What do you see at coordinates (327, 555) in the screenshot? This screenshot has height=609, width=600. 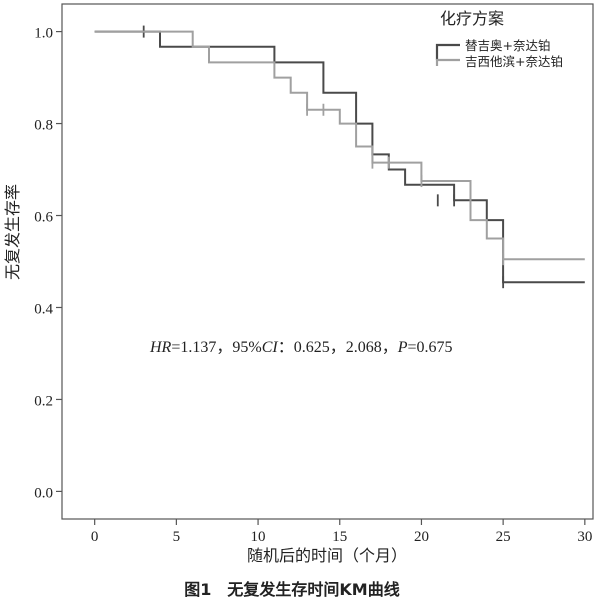 I see `x-axis-label: 随机后的时间（个月）` at bounding box center [327, 555].